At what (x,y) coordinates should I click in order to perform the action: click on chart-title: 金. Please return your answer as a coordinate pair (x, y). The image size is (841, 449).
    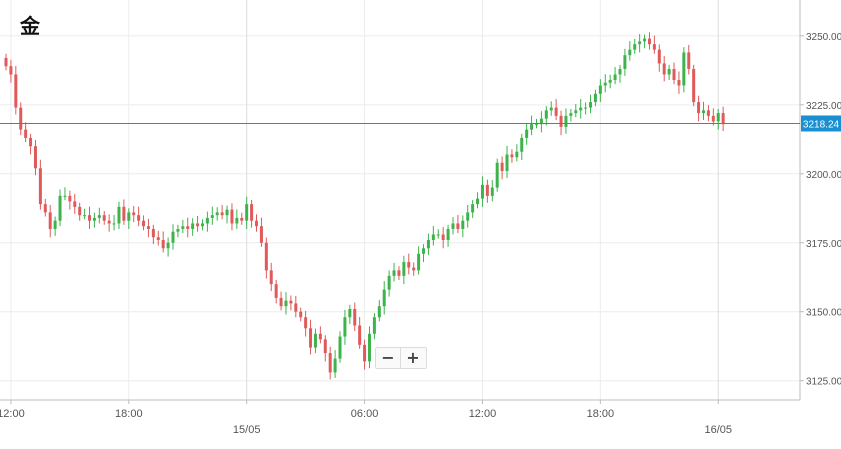
    Looking at the image, I should click on (30, 26).